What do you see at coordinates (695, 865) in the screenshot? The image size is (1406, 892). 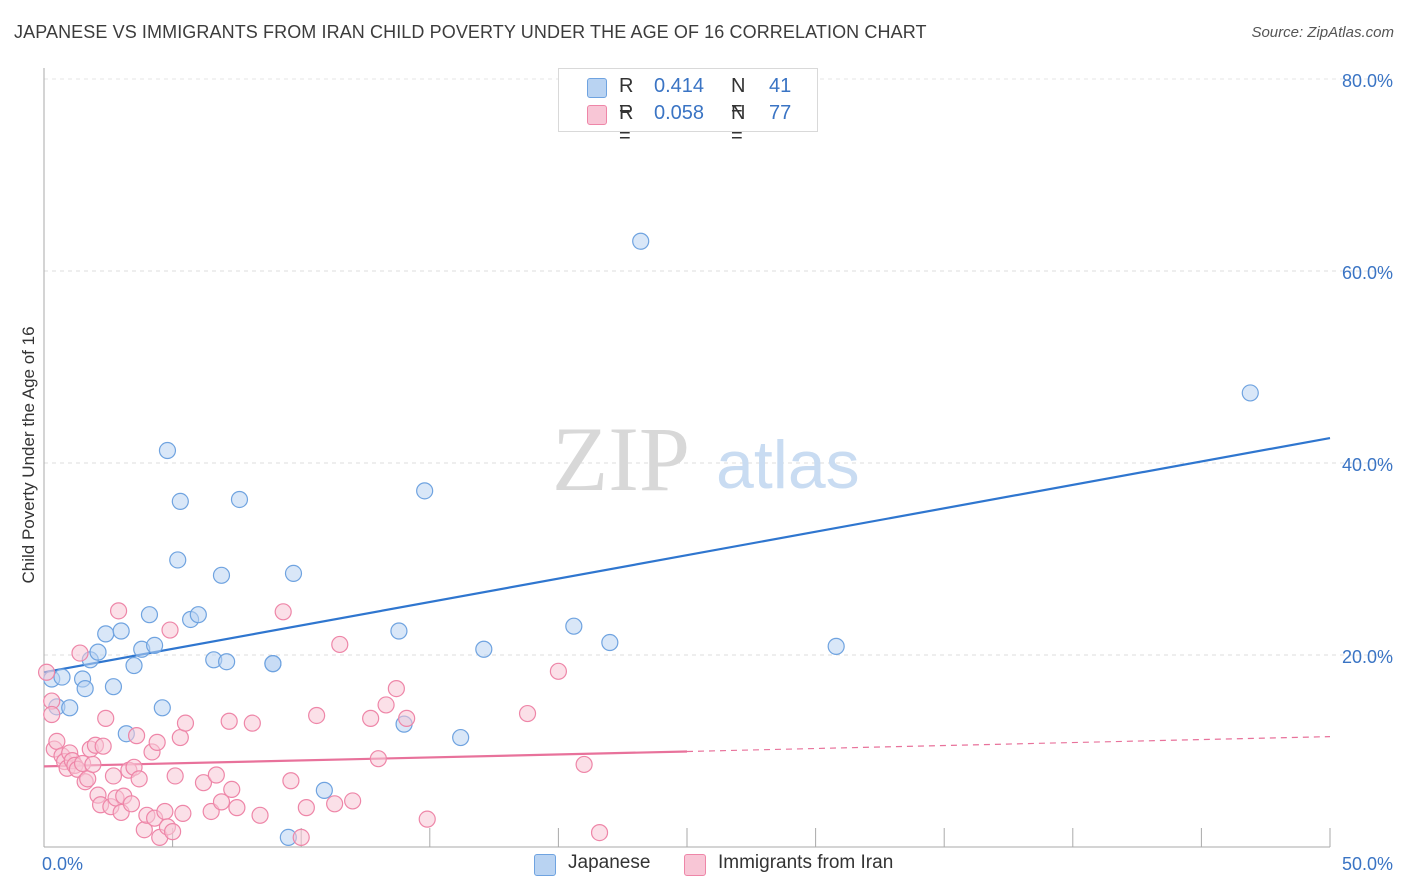 I see `bottom-legend-swatch-iran` at bounding box center [695, 865].